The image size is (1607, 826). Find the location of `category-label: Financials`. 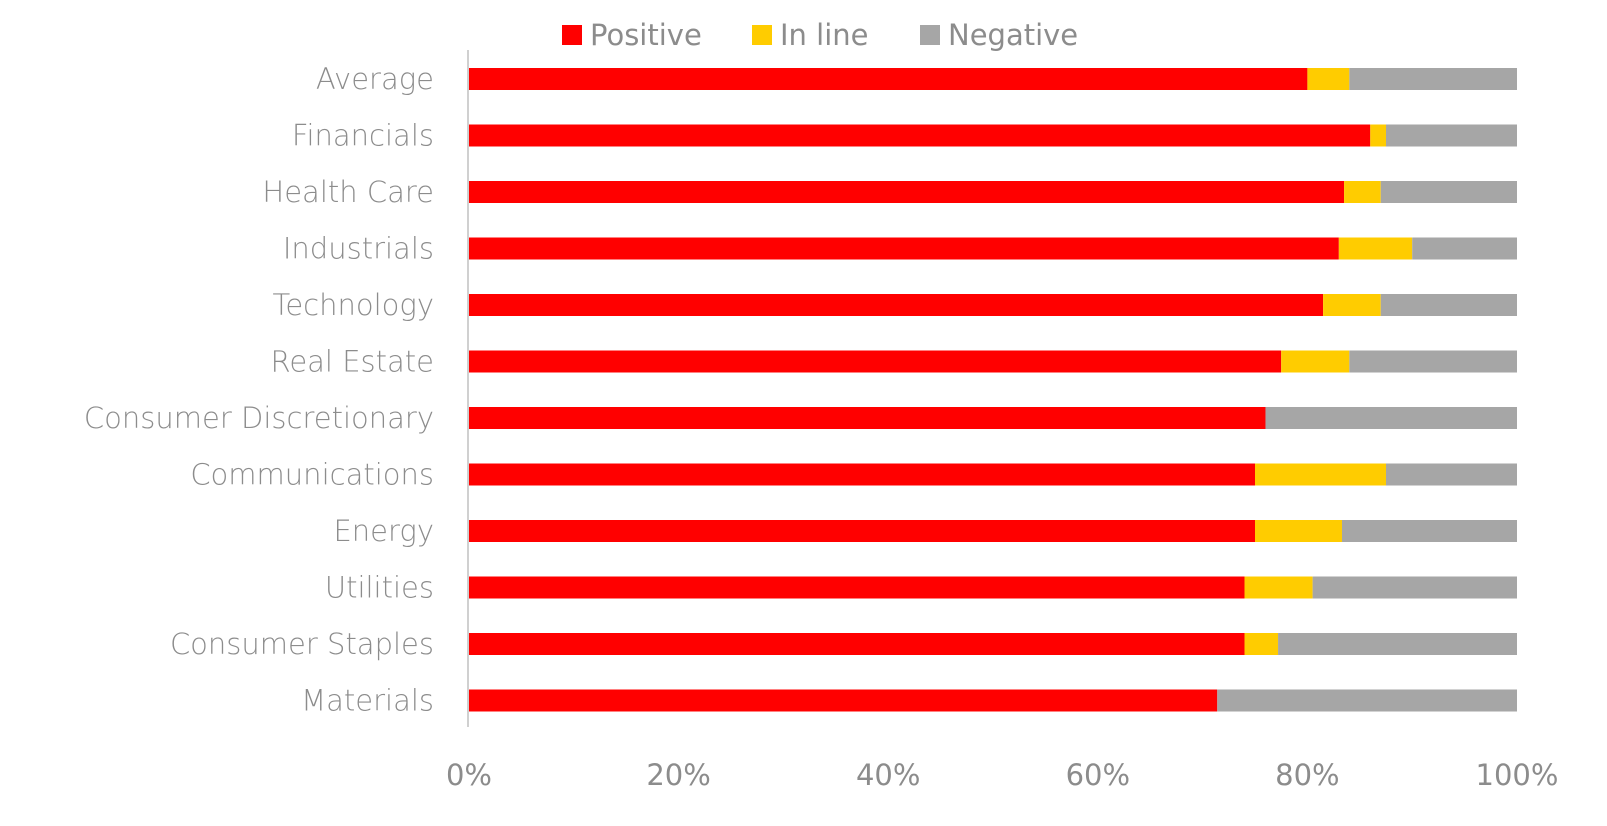

category-label: Financials is located at coordinates (363, 136).